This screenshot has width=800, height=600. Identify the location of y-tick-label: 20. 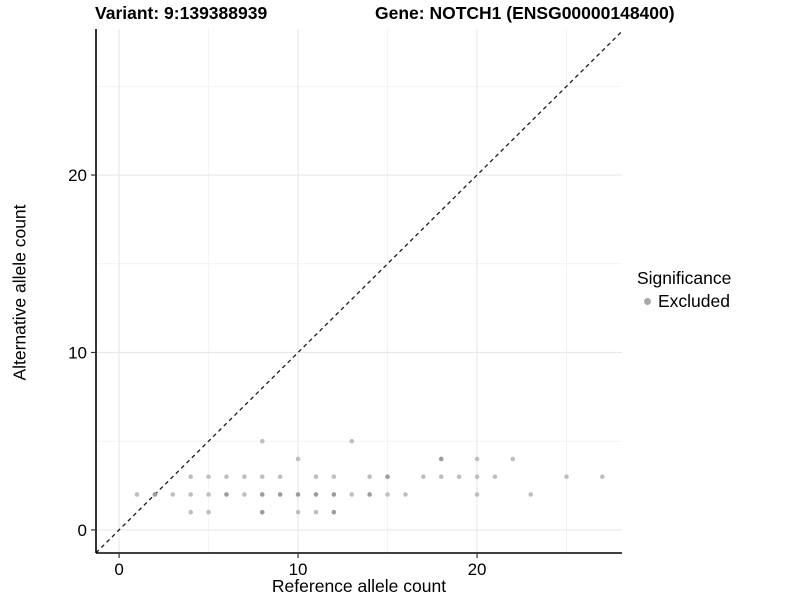
(77, 175).